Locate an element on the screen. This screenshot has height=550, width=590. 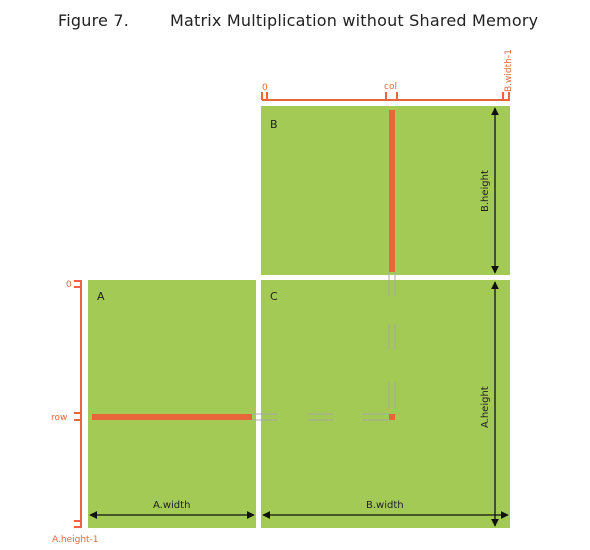
figure-number: Figure 7. is located at coordinates (94, 20).